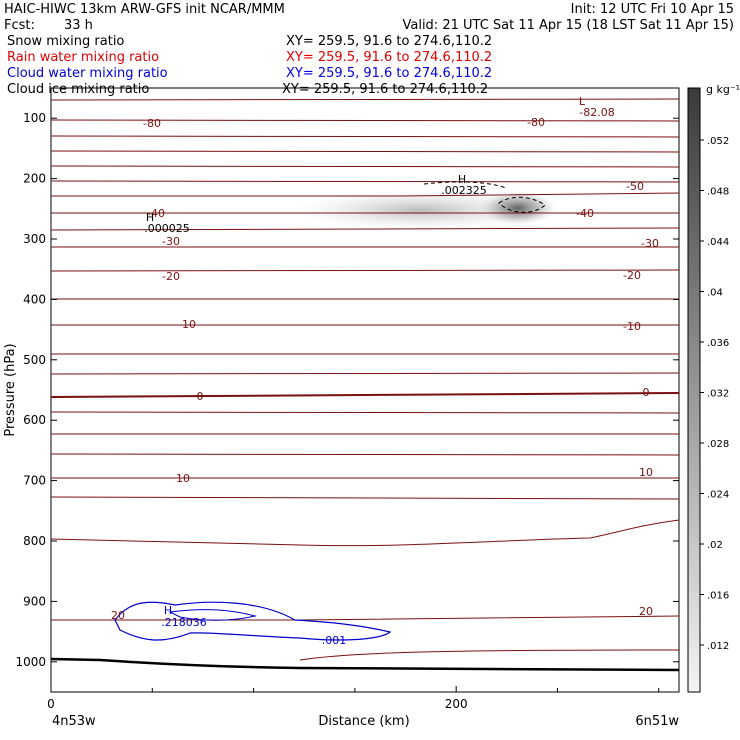  I want to click on contour-label-minus10-left: -10, so click(187, 324).